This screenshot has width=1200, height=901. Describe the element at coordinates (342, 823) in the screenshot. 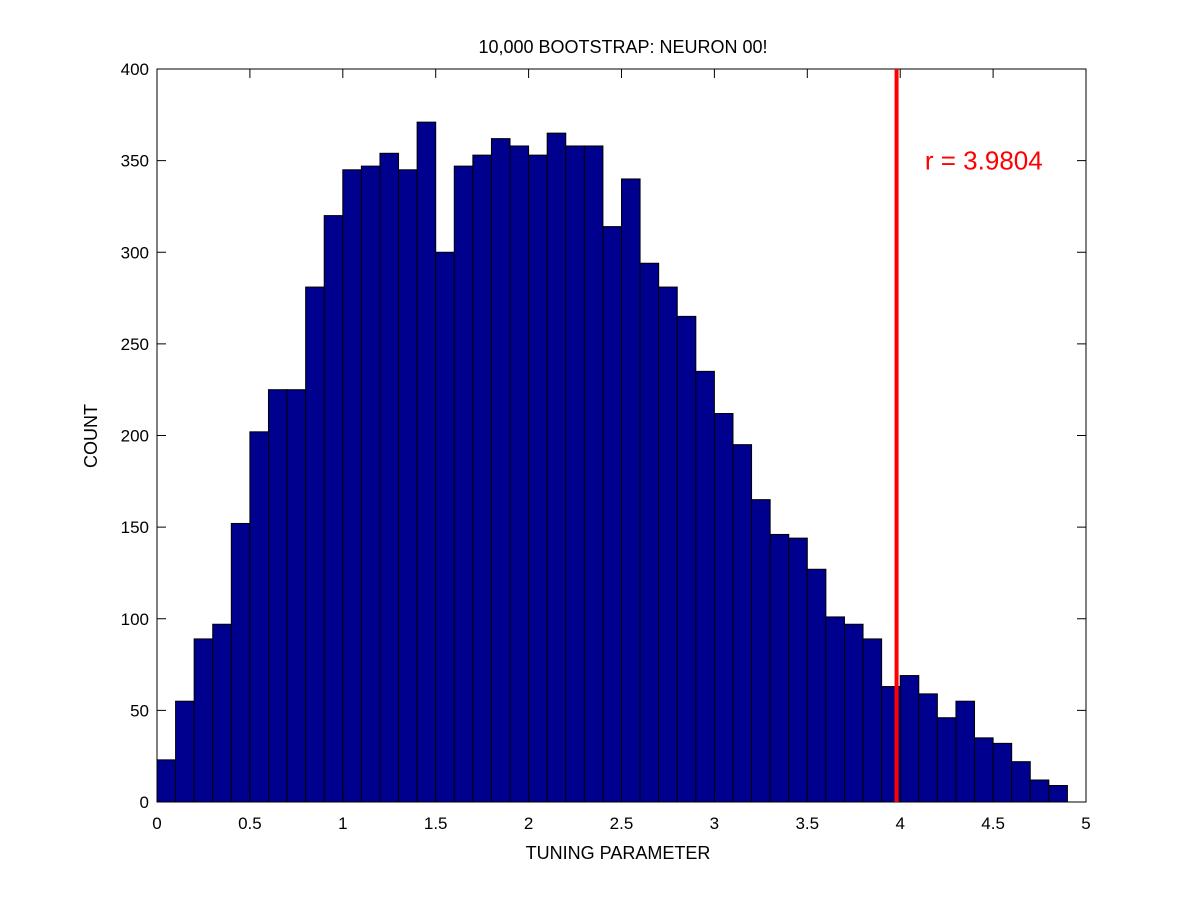

I see `x-tick-label: 1` at that location.